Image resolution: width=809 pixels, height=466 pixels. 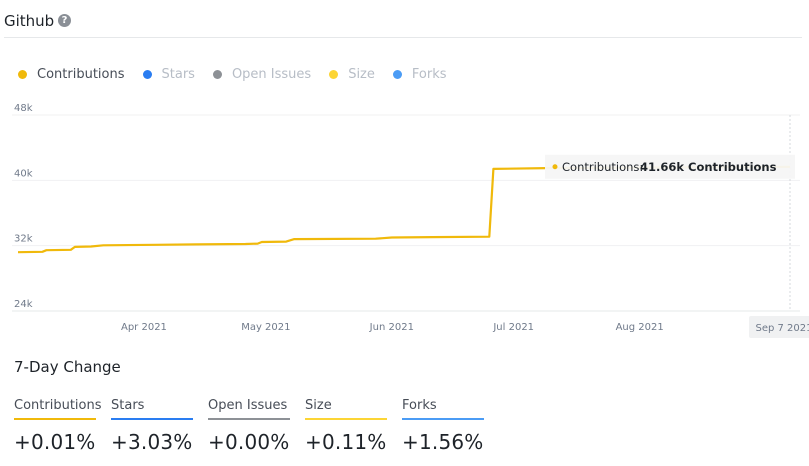 What do you see at coordinates (513, 327) in the screenshot?
I see `x-tick-label: Jul 2021` at bounding box center [513, 327].